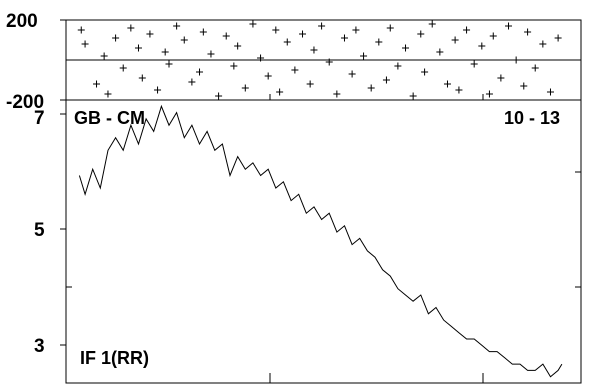 The width and height of the screenshot is (591, 391). What do you see at coordinates (39, 118) in the screenshot?
I see `amp-tick-label-7: 7` at bounding box center [39, 118].